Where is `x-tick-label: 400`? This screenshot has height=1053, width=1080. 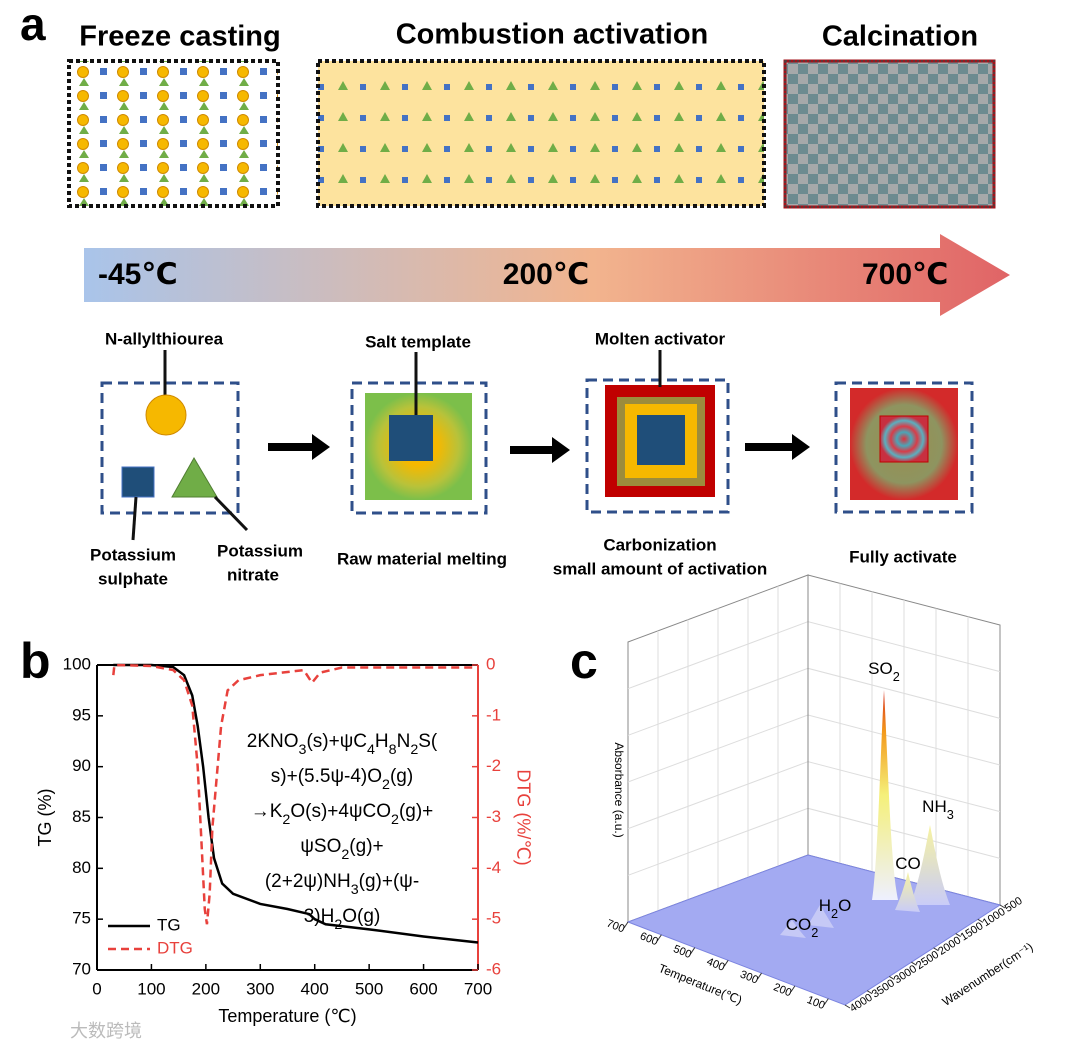 x-tick-label: 400 is located at coordinates (315, 988).